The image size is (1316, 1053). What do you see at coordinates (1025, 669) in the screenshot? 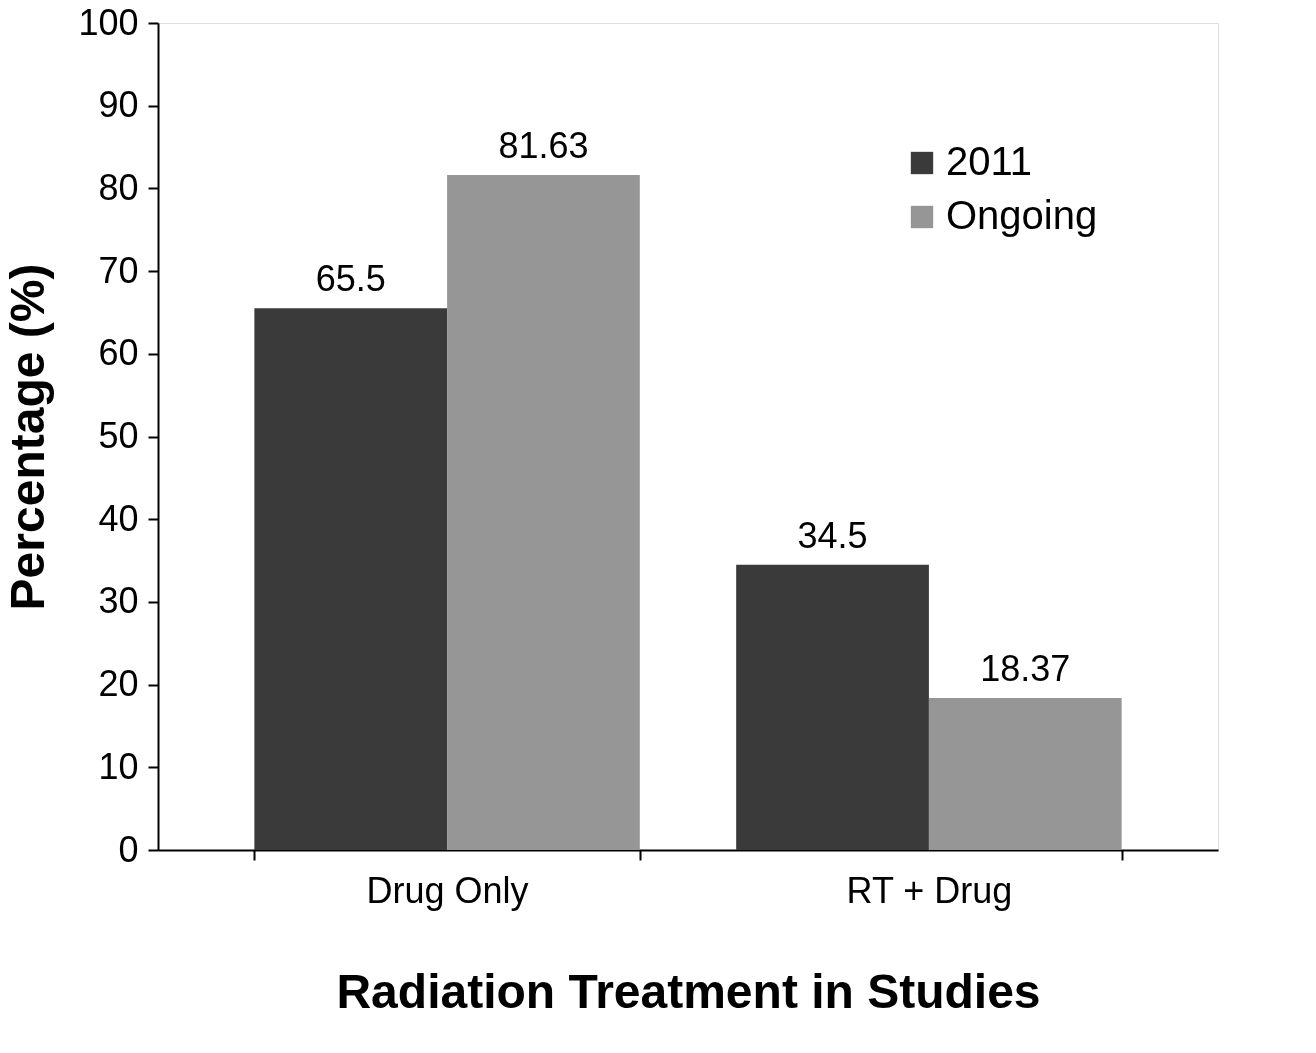
I see `data-label: 18.37` at bounding box center [1025, 669].